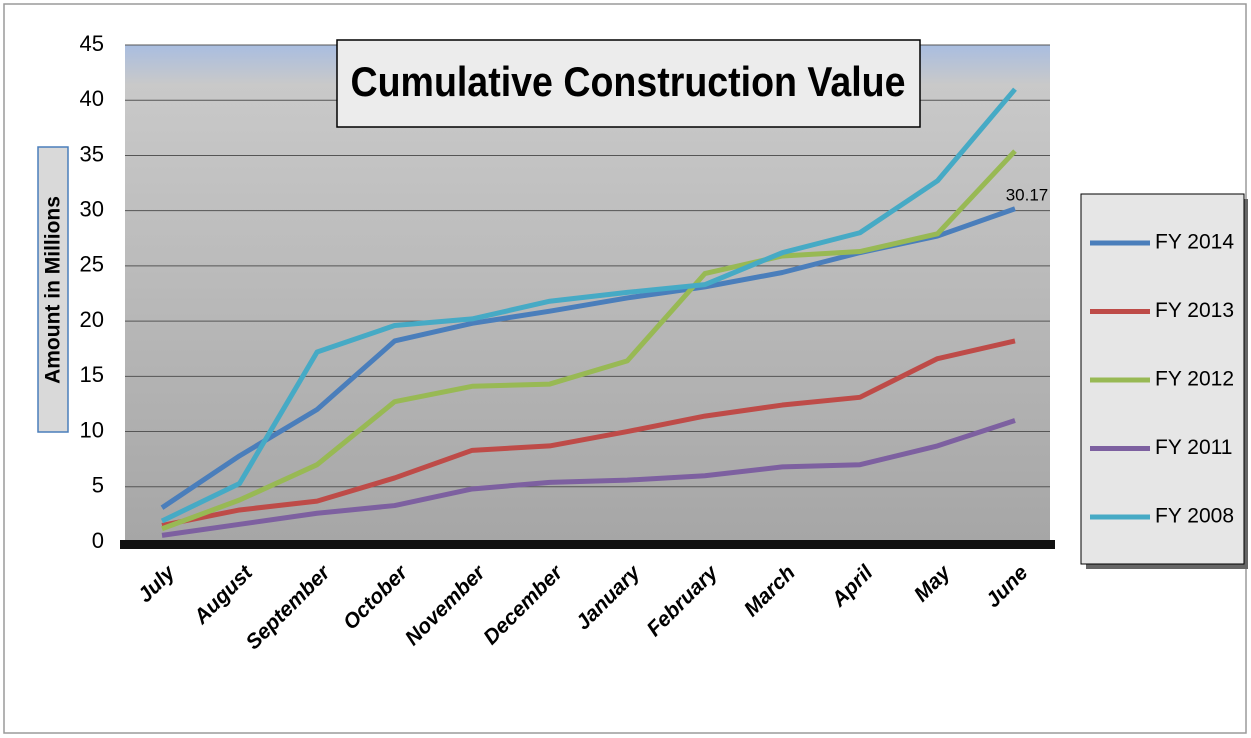 This screenshot has height=738, width=1251. Describe the element at coordinates (588, 478) in the screenshot. I see `series-line` at that location.